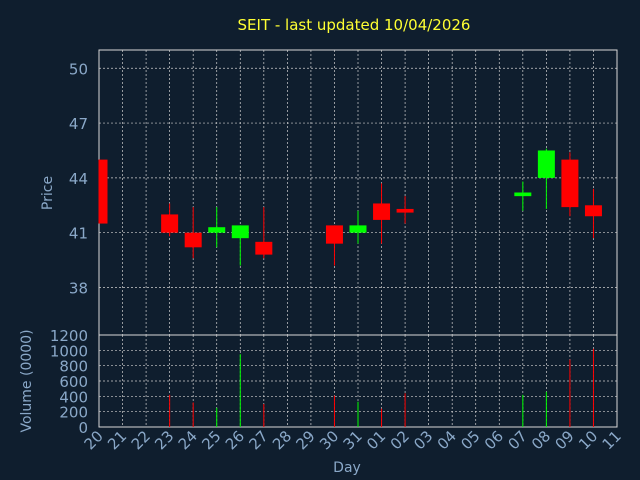 The width and height of the screenshot is (640, 480). Describe the element at coordinates (517, 440) in the screenshot. I see `x-tick-label: 07` at that location.